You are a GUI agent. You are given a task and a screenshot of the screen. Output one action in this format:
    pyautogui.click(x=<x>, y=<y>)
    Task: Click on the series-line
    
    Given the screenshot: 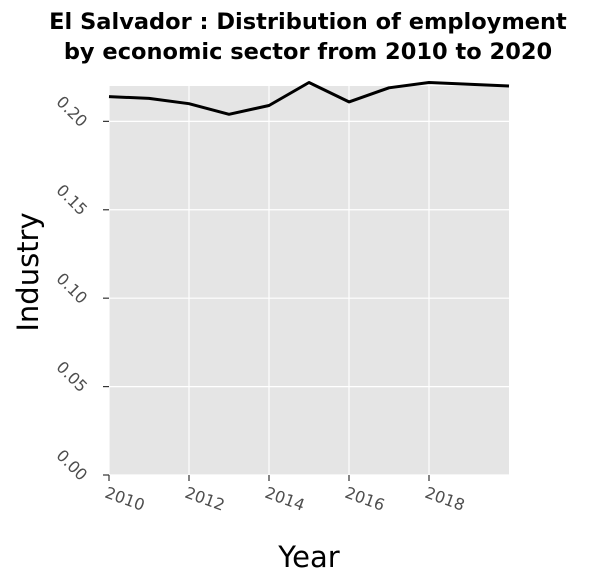 What is the action you would take?
    pyautogui.click(x=309, y=98)
    